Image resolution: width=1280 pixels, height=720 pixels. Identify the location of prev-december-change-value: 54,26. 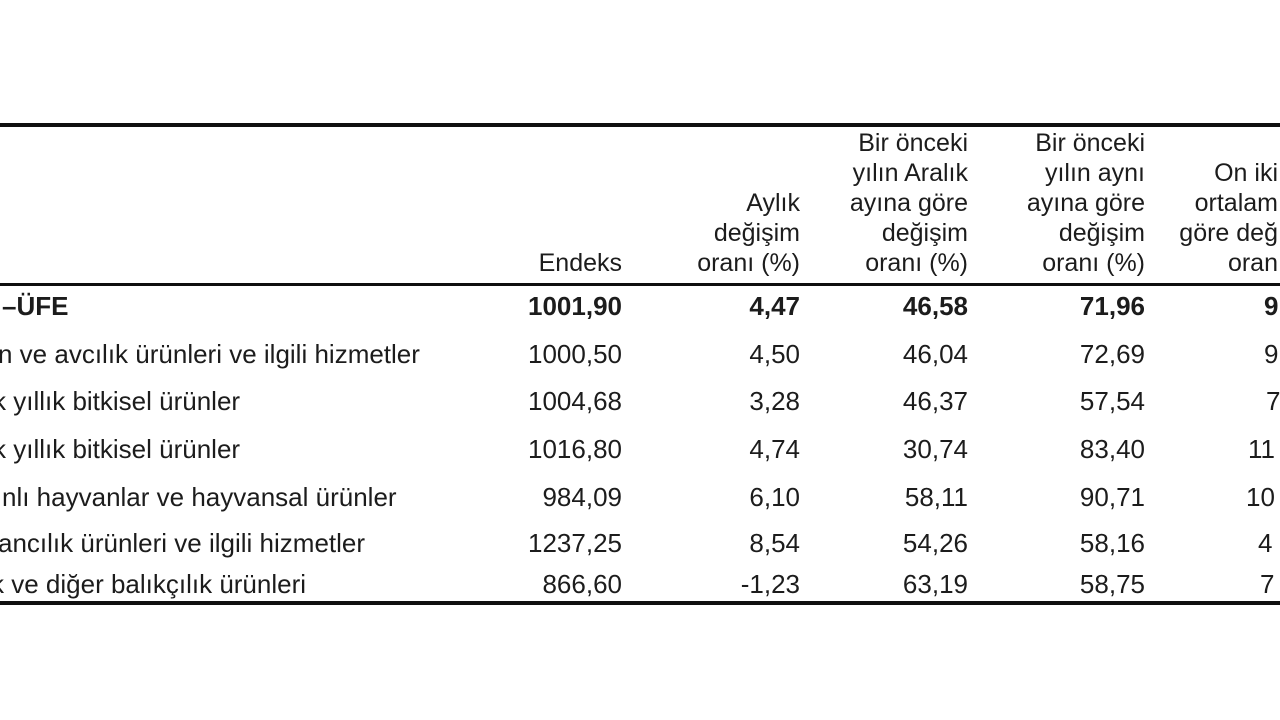
(935, 543).